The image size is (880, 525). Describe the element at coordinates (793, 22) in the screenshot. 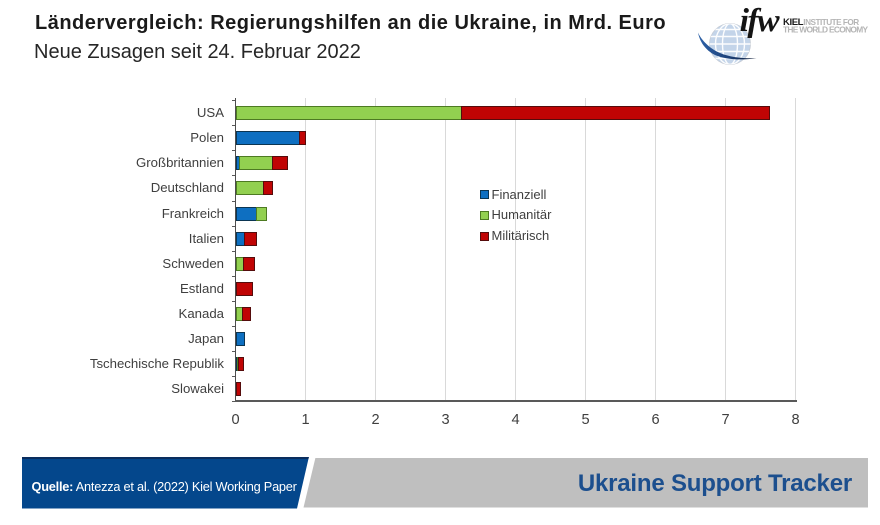

I see `svg-text: KIEL` at that location.